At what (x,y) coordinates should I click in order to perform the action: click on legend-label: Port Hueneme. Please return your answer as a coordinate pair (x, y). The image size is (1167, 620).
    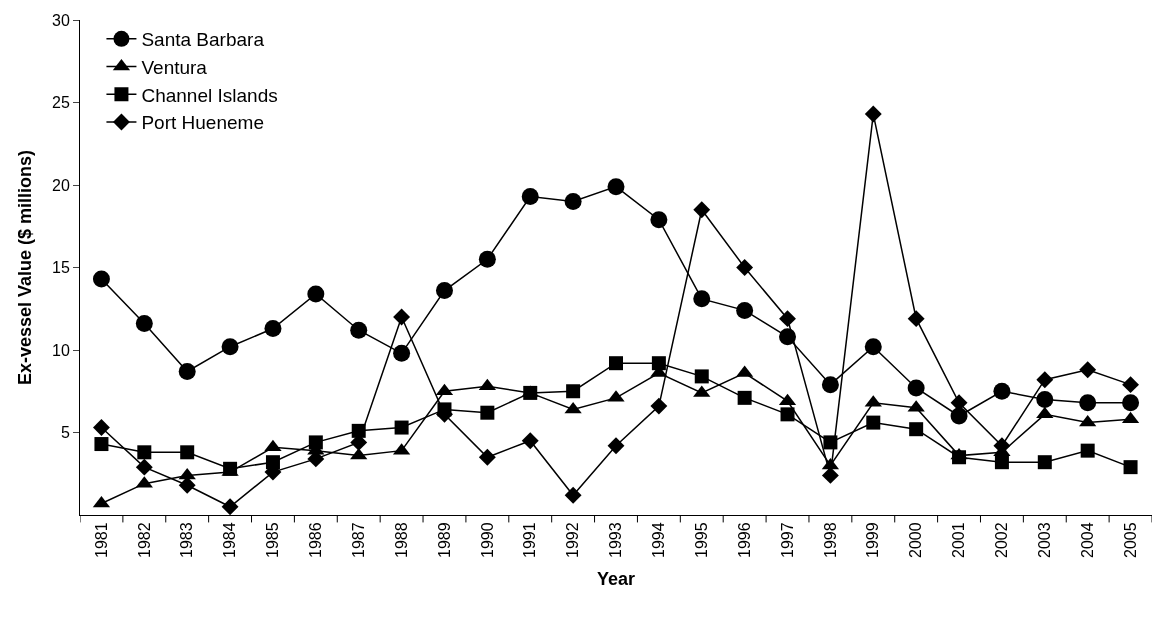
    Looking at the image, I should click on (202, 123).